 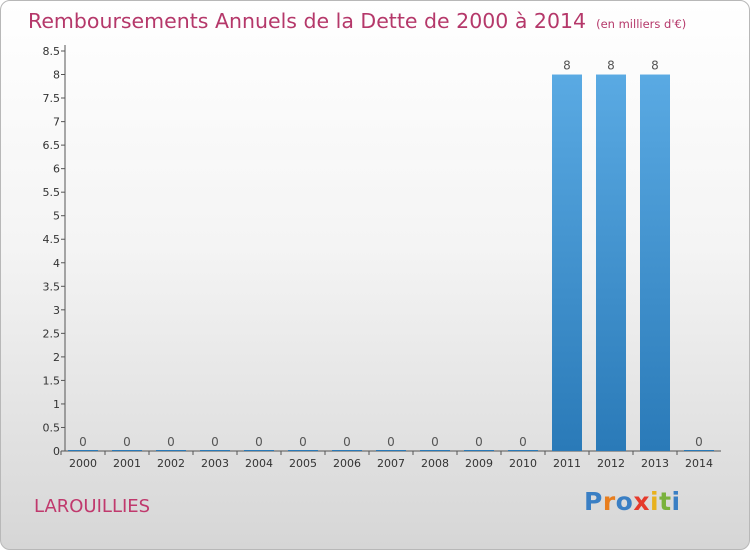 I want to click on proxiti-logo: Proxiti, so click(x=632, y=501).